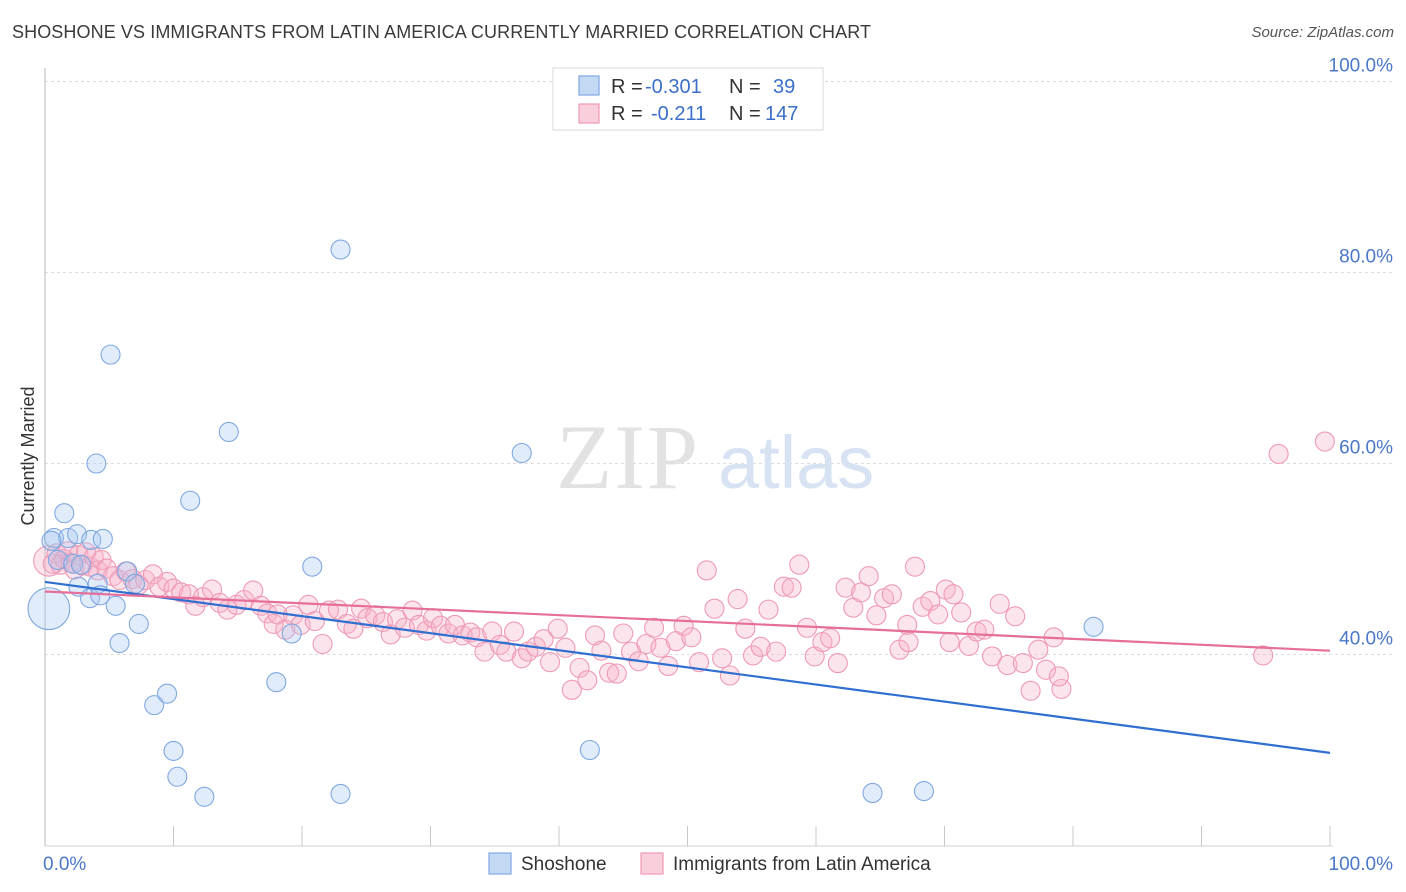 The width and height of the screenshot is (1406, 892). Describe the element at coordinates (1366, 257) in the screenshot. I see `y-tick-label-80: 80.0%` at that location.